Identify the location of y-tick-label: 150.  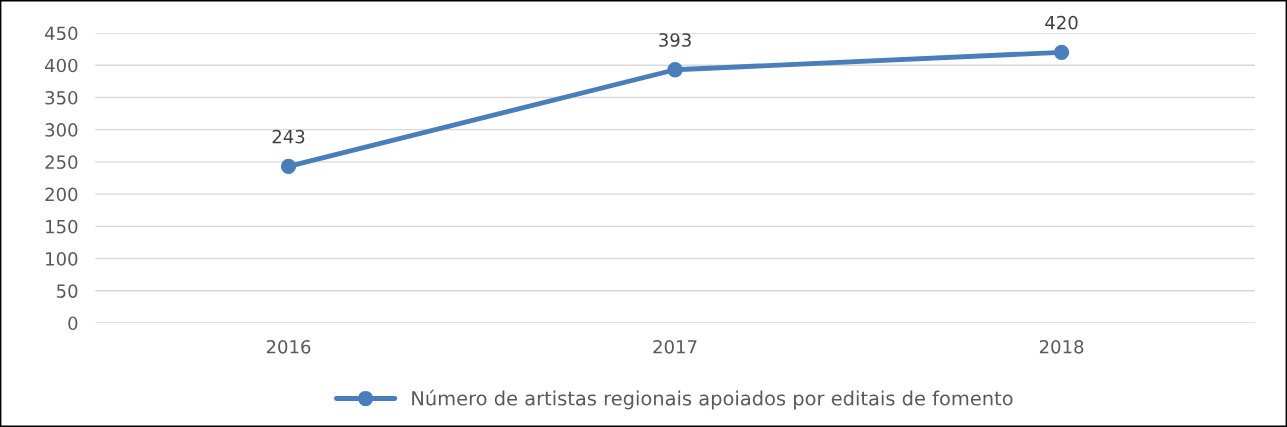
(62, 226).